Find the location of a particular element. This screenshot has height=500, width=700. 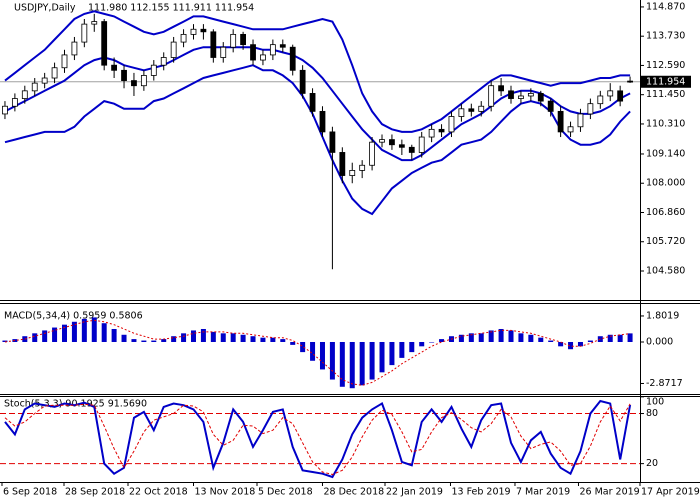

indicator-title: MACD(5,34,4) 0.5959 0.5806 is located at coordinates (73, 316).